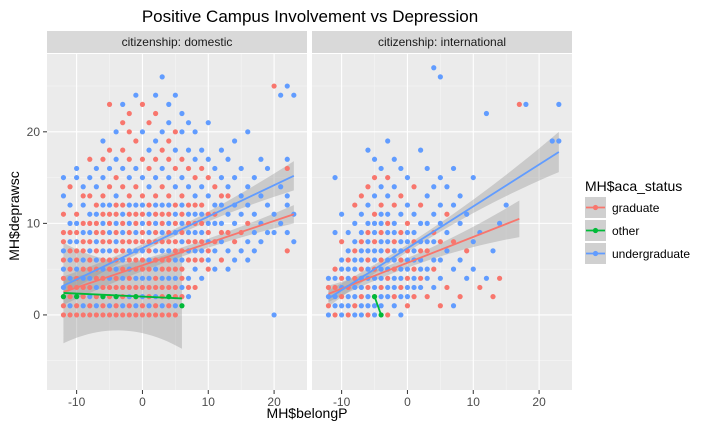  Describe the element at coordinates (443, 219) in the screenshot. I see `confidence-band-undergraduate` at that location.